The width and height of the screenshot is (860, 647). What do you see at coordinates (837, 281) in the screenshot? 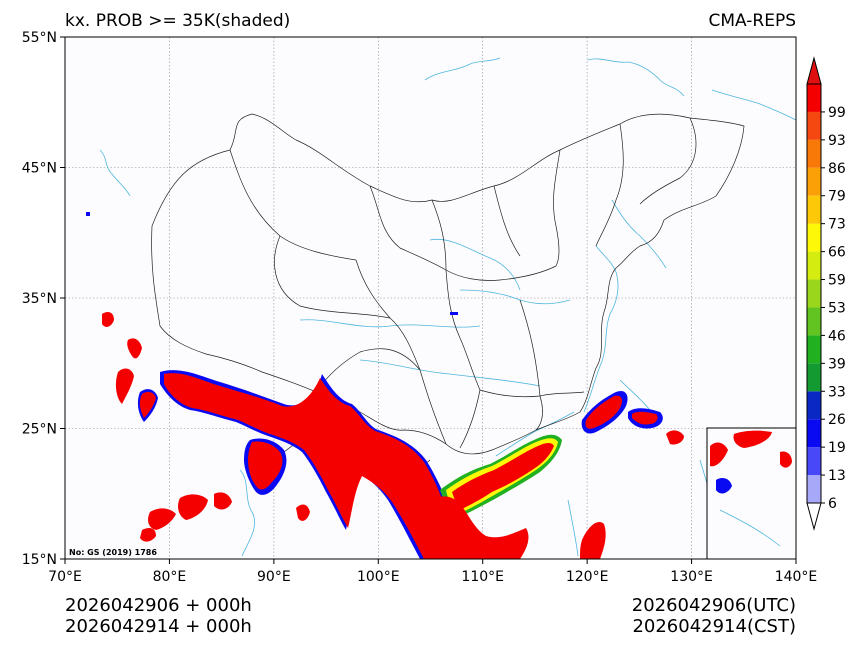
I see `colorbar-label: 59` at bounding box center [837, 281].